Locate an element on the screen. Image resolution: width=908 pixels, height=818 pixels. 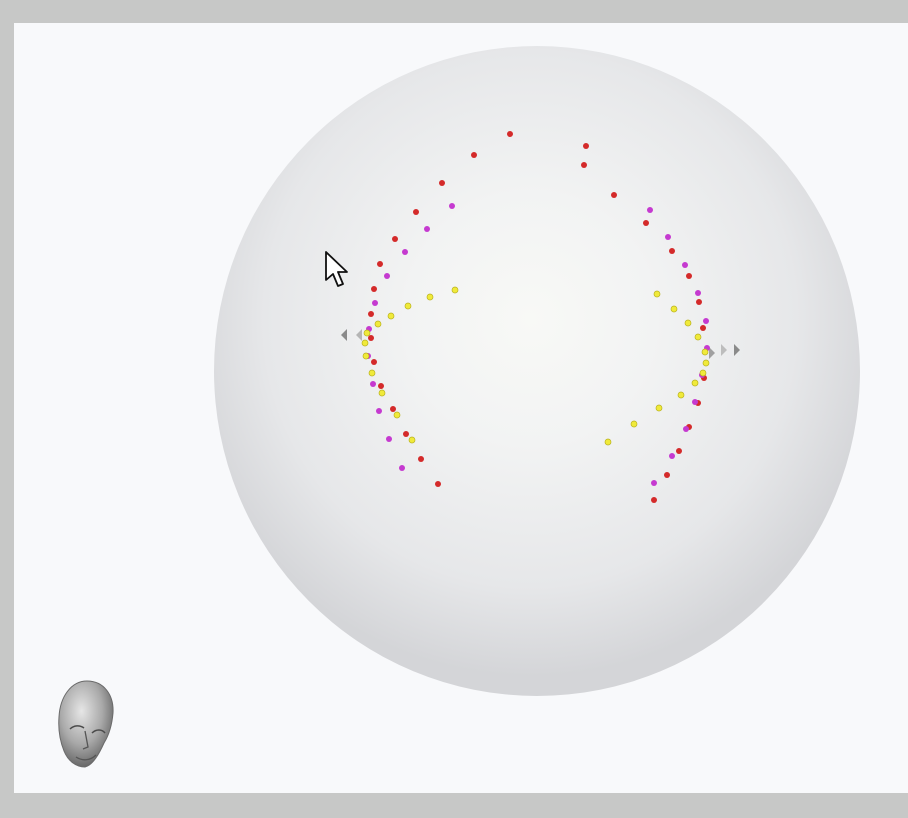
head-orientation-icon is located at coordinates (87, 724).